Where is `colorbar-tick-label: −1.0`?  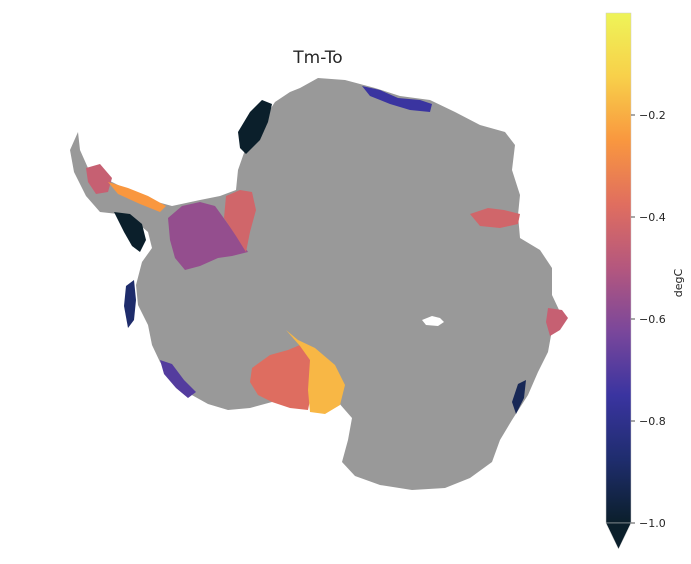 colorbar-tick-label: −1.0 is located at coordinates (652, 523).